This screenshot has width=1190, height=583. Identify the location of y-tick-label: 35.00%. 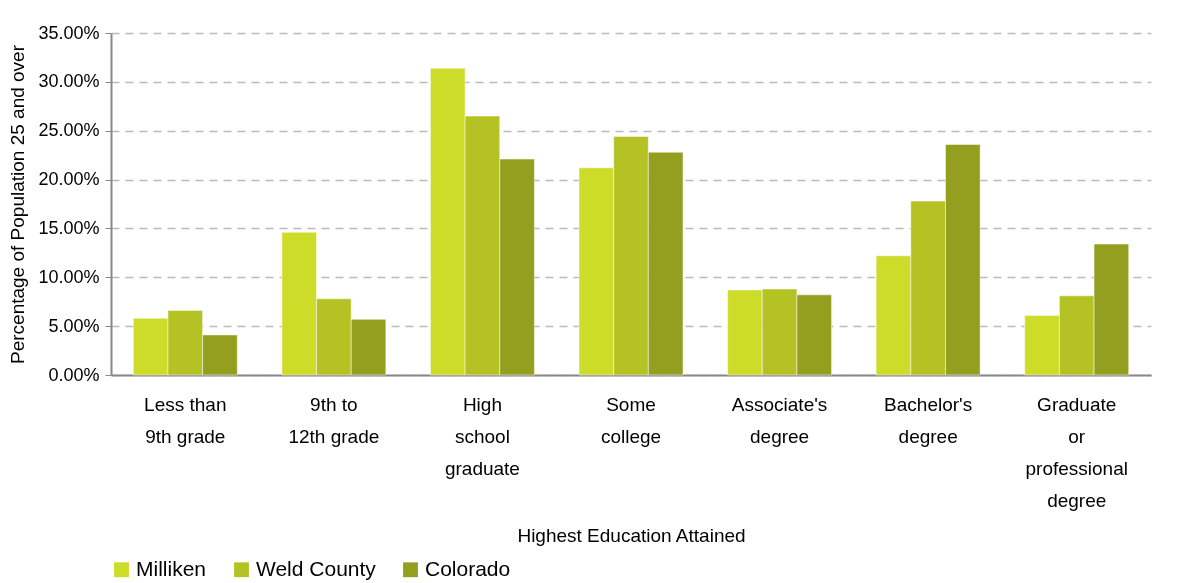
(69, 32).